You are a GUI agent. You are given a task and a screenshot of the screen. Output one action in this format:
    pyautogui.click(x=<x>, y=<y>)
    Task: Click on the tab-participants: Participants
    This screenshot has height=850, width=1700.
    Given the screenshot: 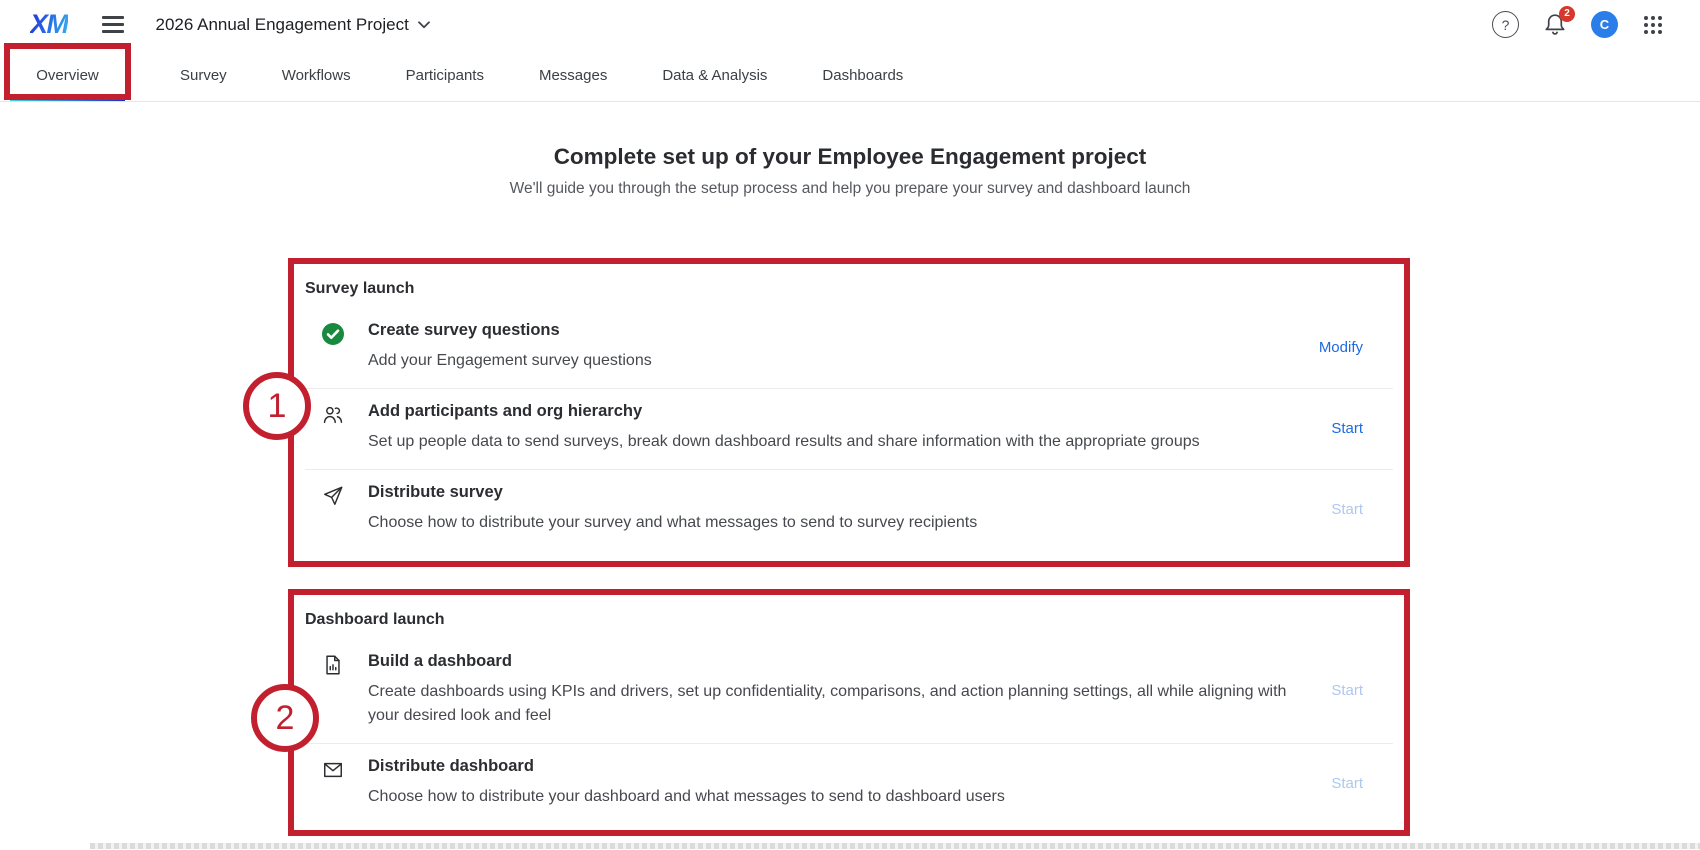 What is the action you would take?
    pyautogui.click(x=445, y=75)
    